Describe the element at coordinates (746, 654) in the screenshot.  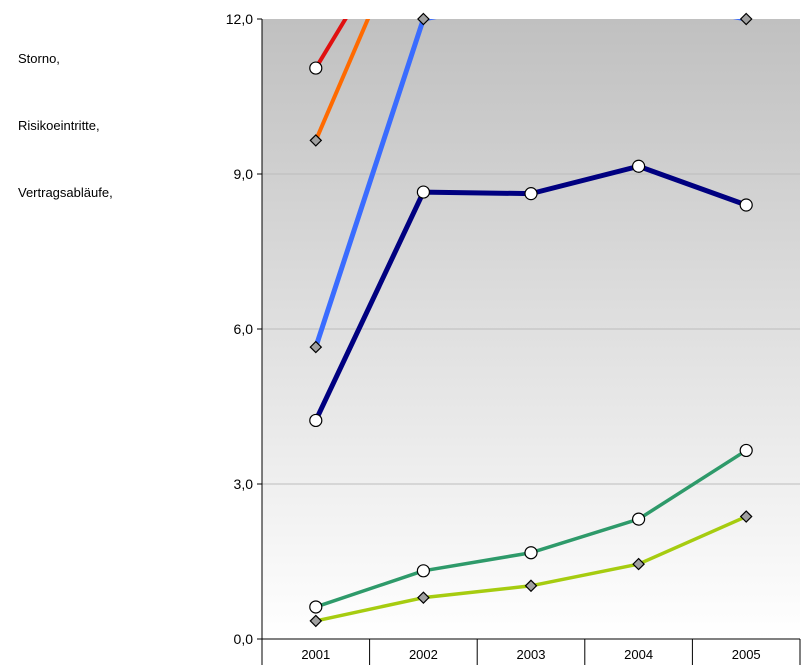
I see `x-tick-label: 2005` at that location.